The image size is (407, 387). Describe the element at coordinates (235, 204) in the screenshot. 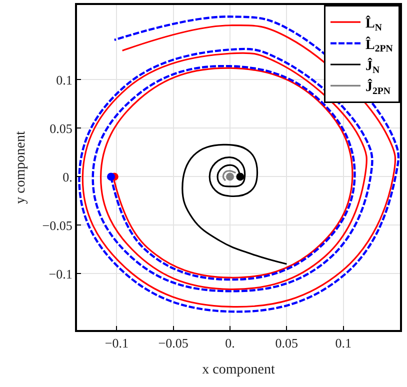

I see `line-series` at that location.